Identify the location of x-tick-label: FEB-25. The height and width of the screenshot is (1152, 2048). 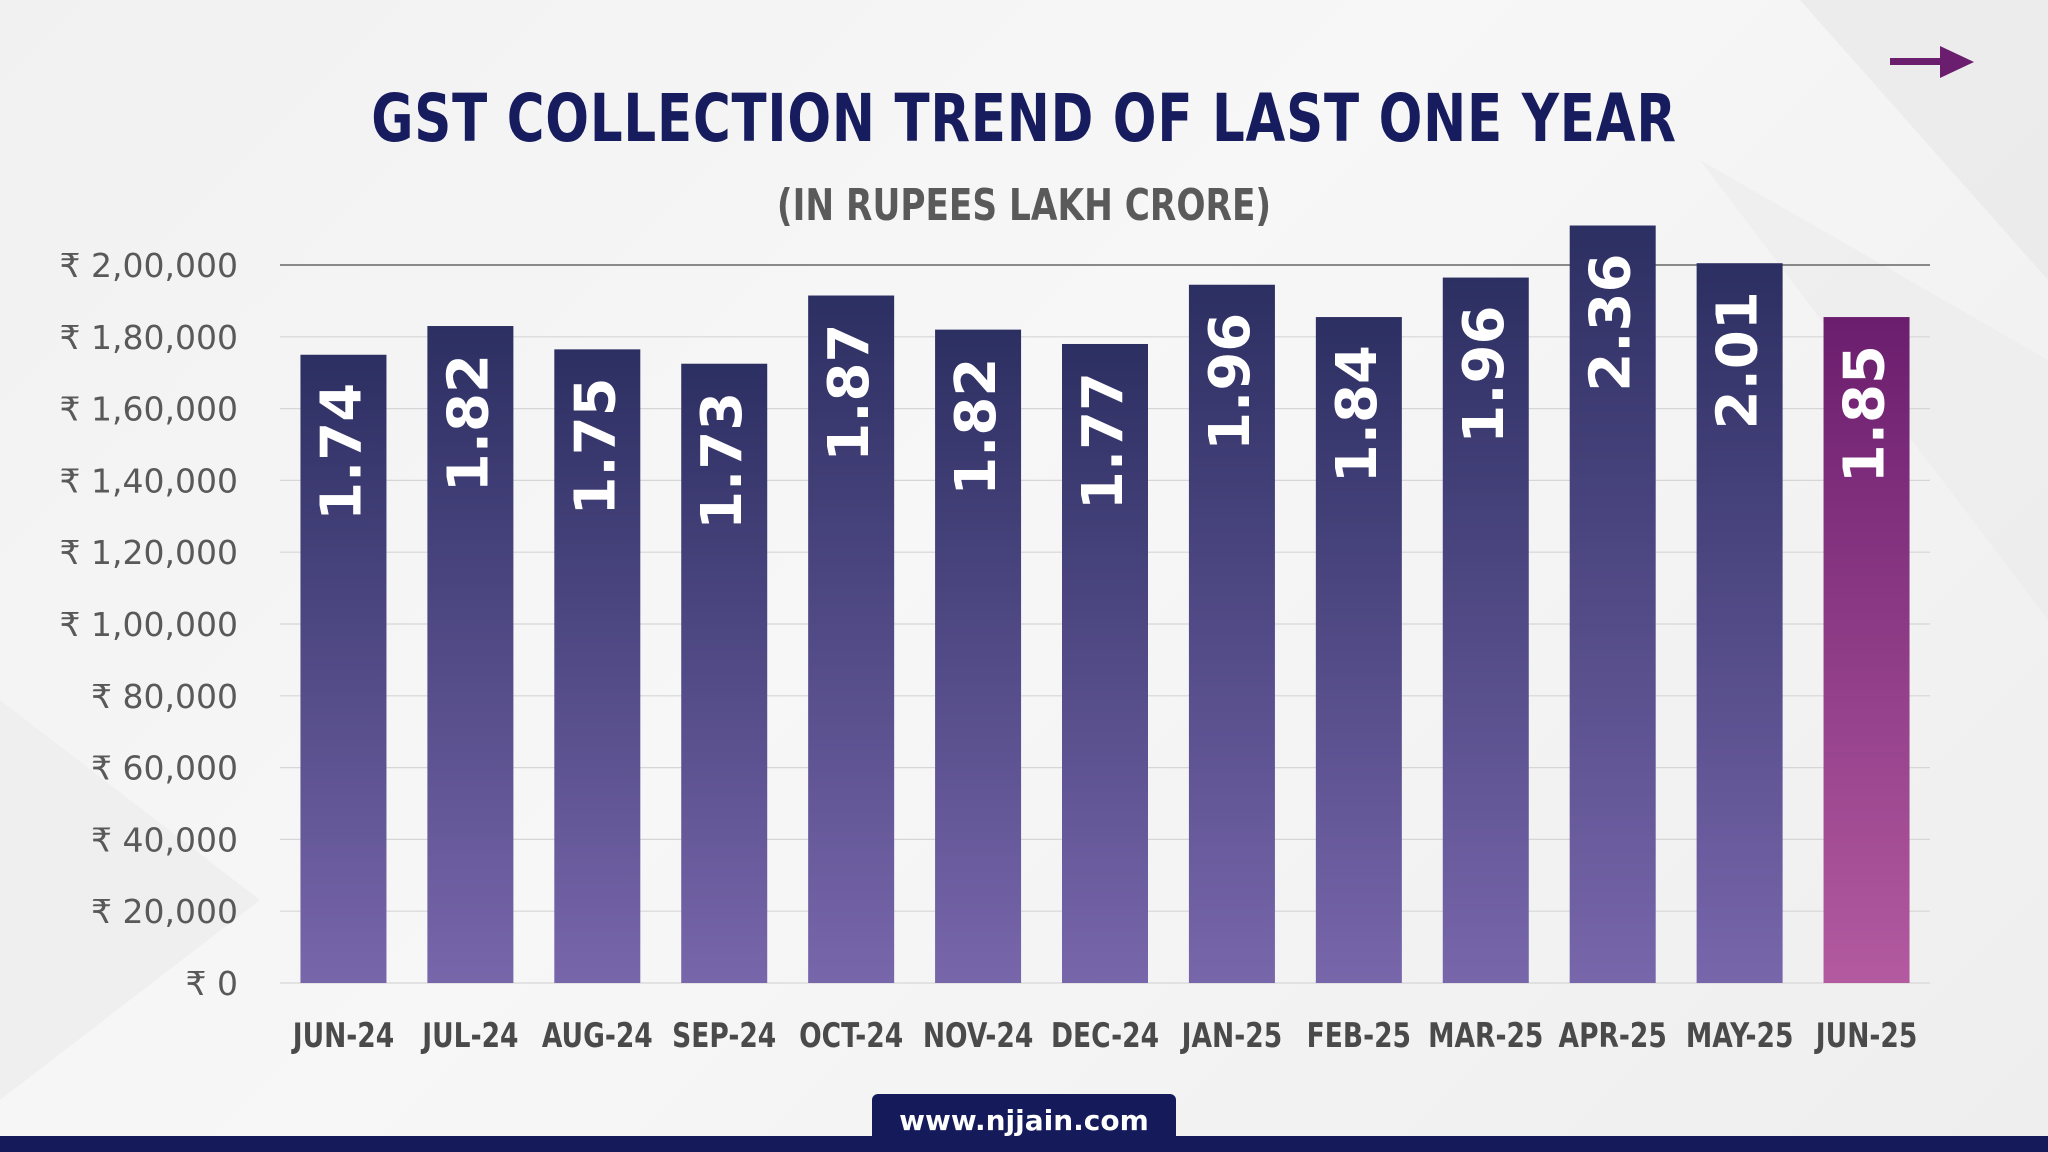
(1359, 1036).